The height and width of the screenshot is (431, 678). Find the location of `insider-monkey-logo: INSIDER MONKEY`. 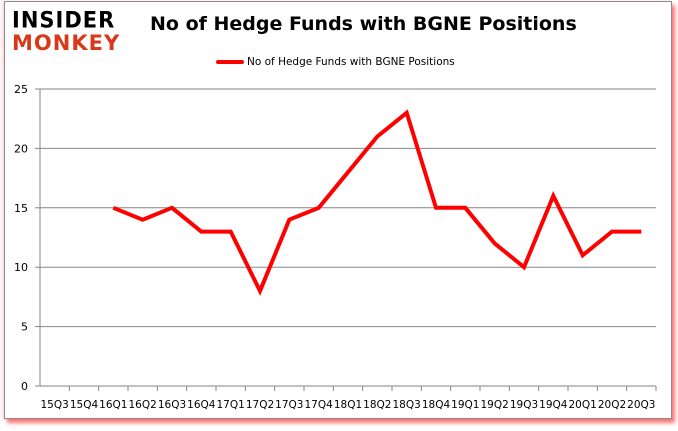

insider-monkey-logo: INSIDER MONKEY is located at coordinates (69, 31).